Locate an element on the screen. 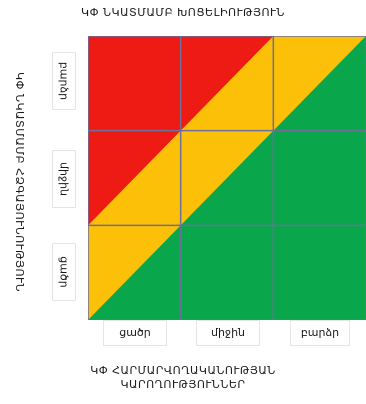 The image size is (366, 404). y-level-text-low: ցածր is located at coordinates (64, 272).